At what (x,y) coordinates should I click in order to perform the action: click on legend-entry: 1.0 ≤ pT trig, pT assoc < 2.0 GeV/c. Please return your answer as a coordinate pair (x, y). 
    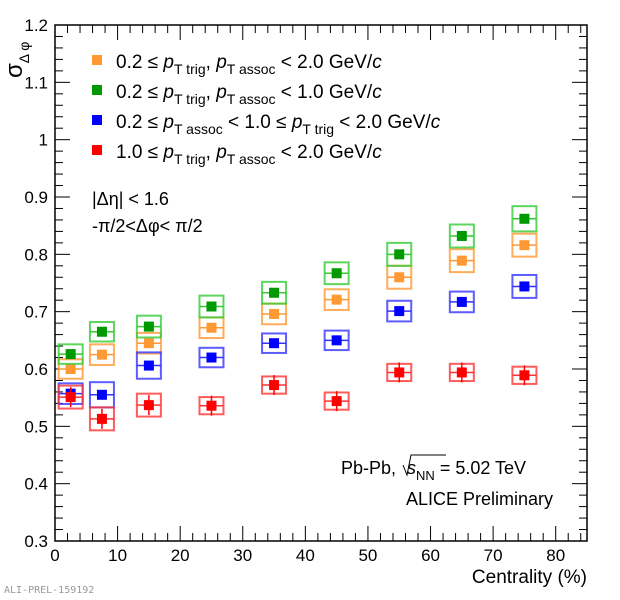
    Looking at the image, I should click on (249, 154).